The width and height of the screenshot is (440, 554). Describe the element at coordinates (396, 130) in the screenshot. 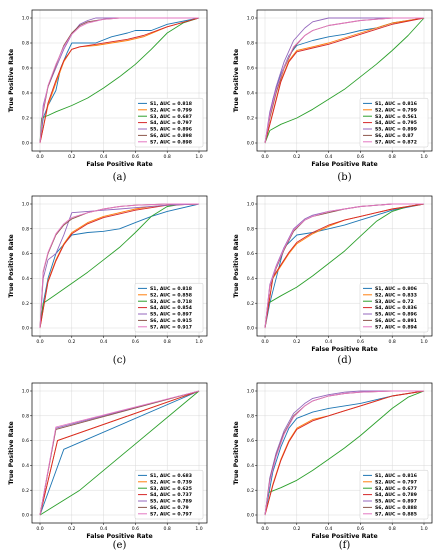

I see `legend-label-s5: S5, AUC = 0.899` at that location.